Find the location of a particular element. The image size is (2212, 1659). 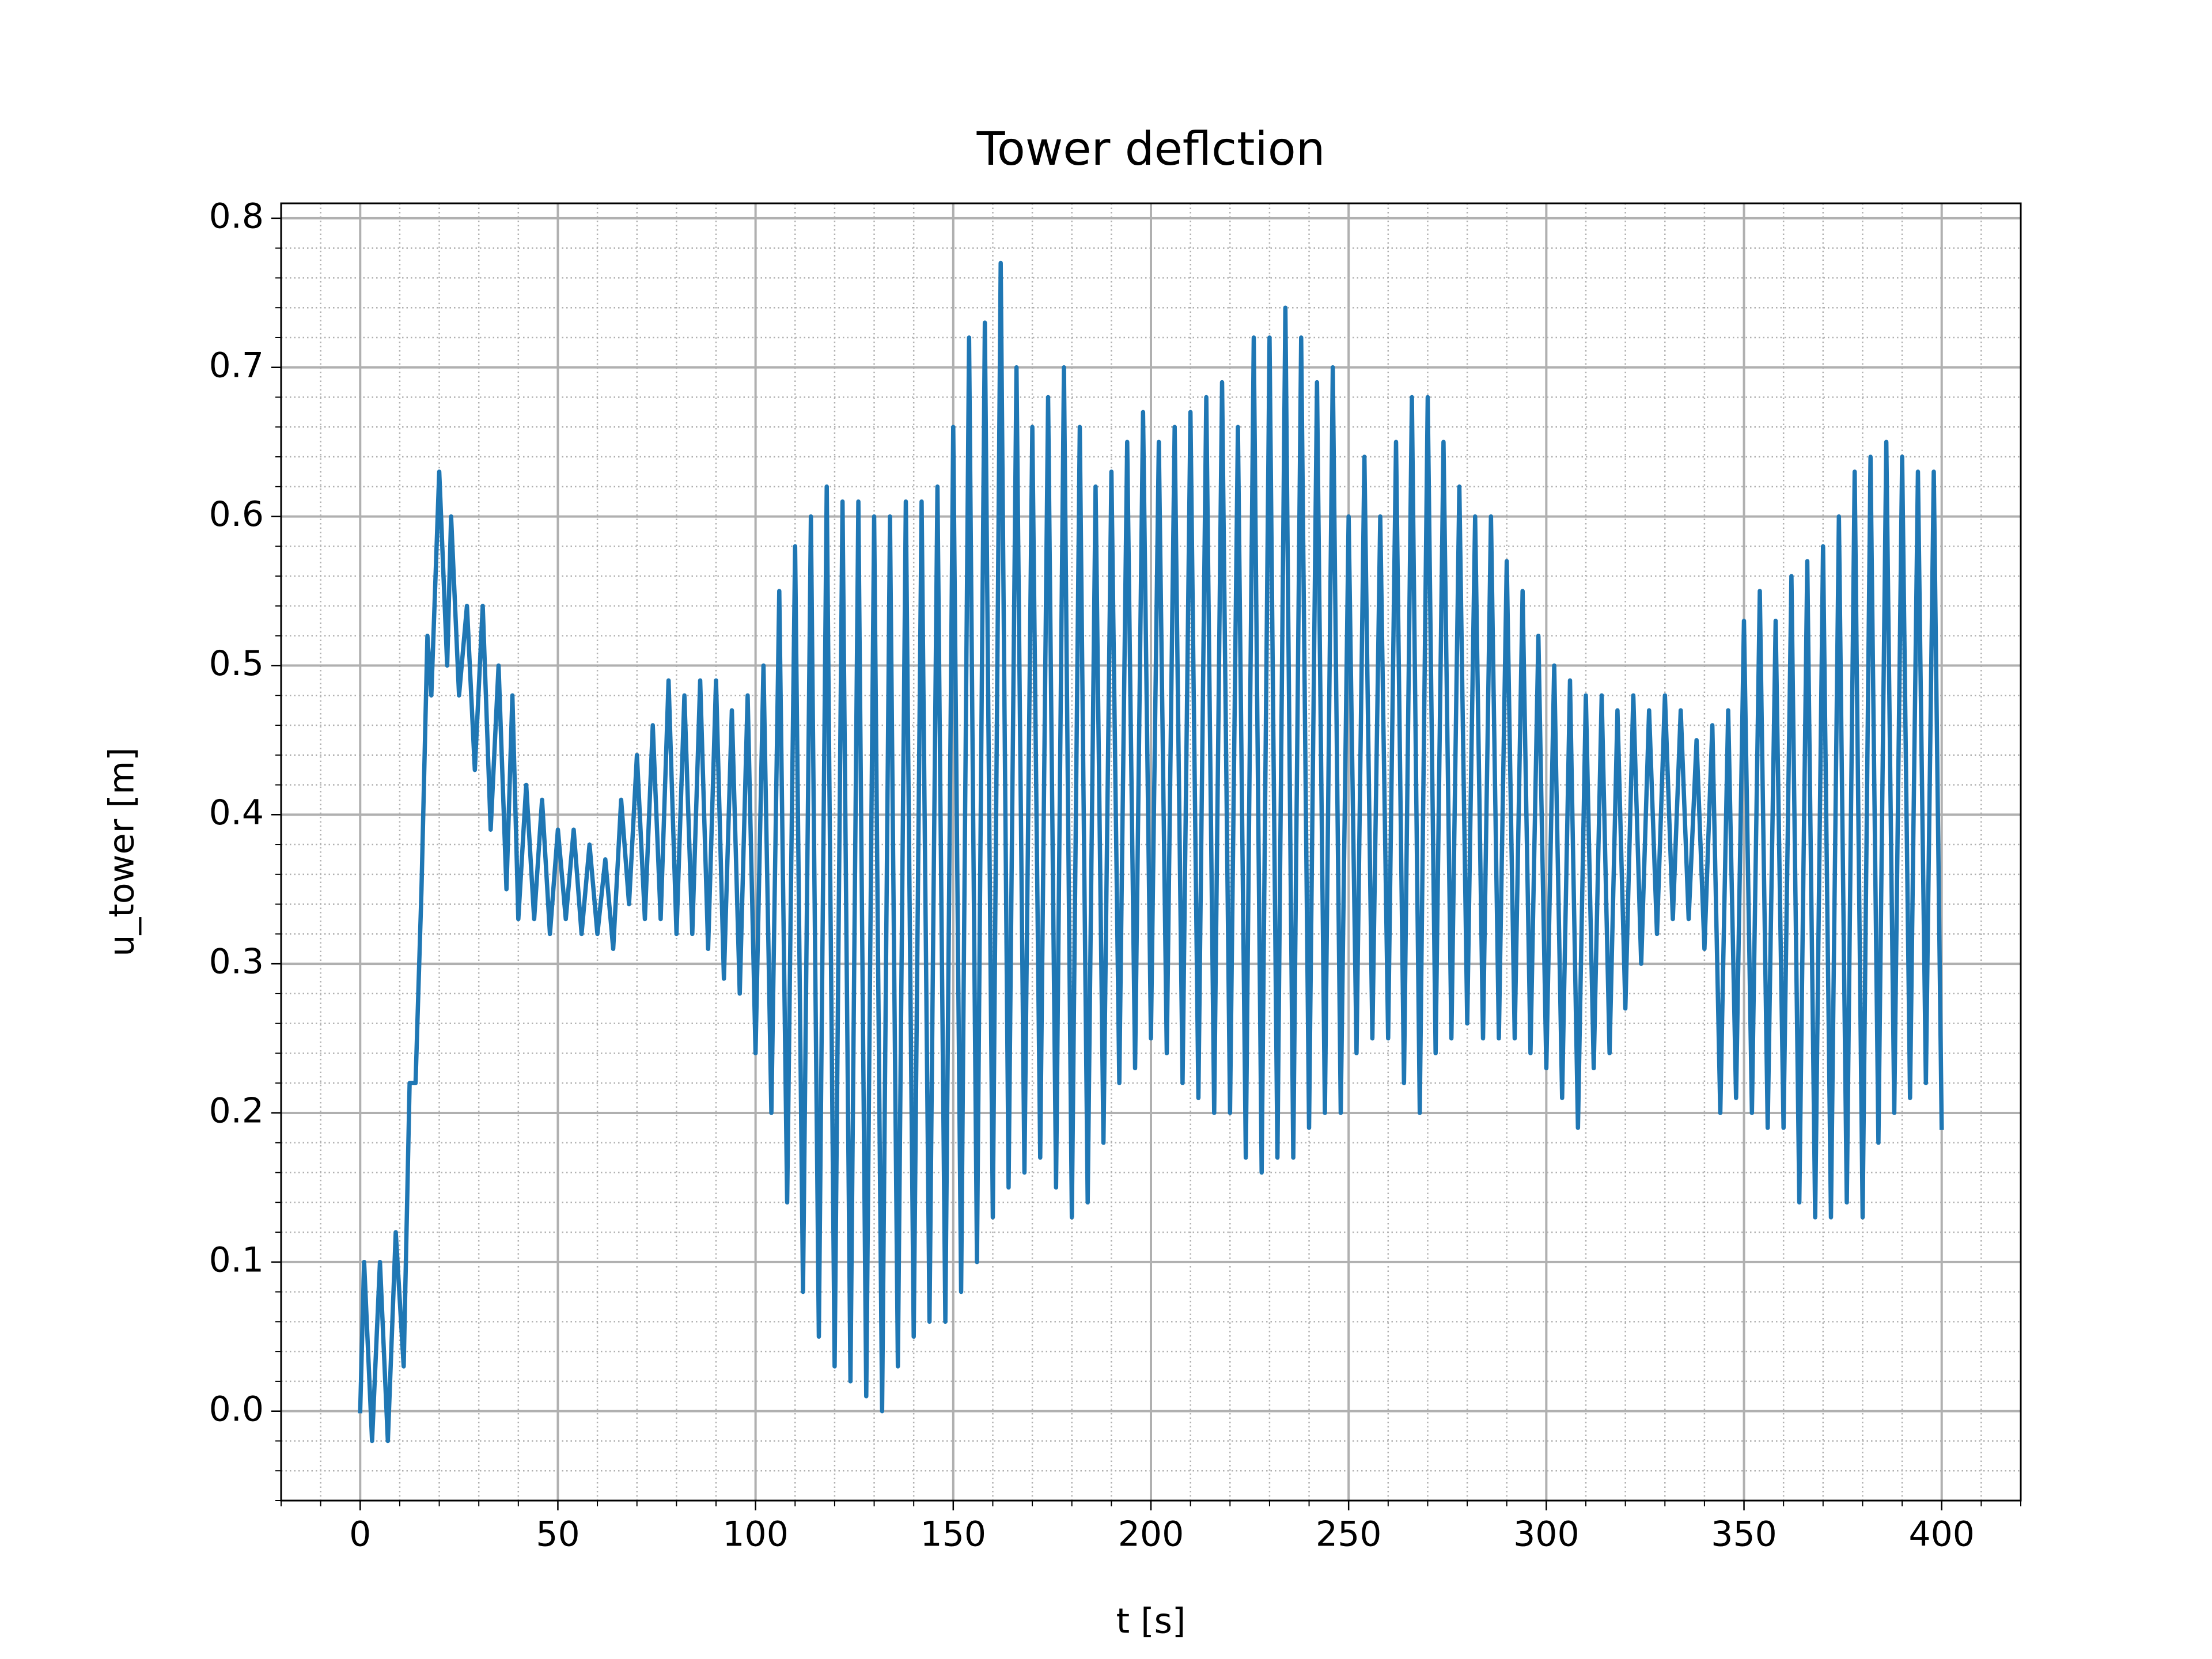

y-axis-label: u_tower [m] is located at coordinates (122, 851).